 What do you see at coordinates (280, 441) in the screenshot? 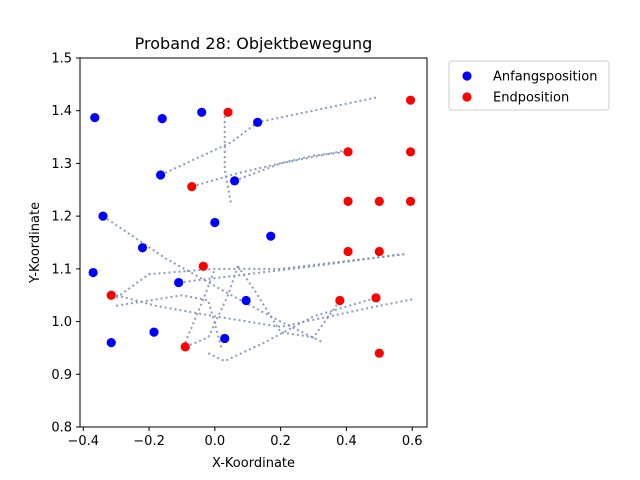
I see `x-tick-label: 0.2` at bounding box center [280, 441].